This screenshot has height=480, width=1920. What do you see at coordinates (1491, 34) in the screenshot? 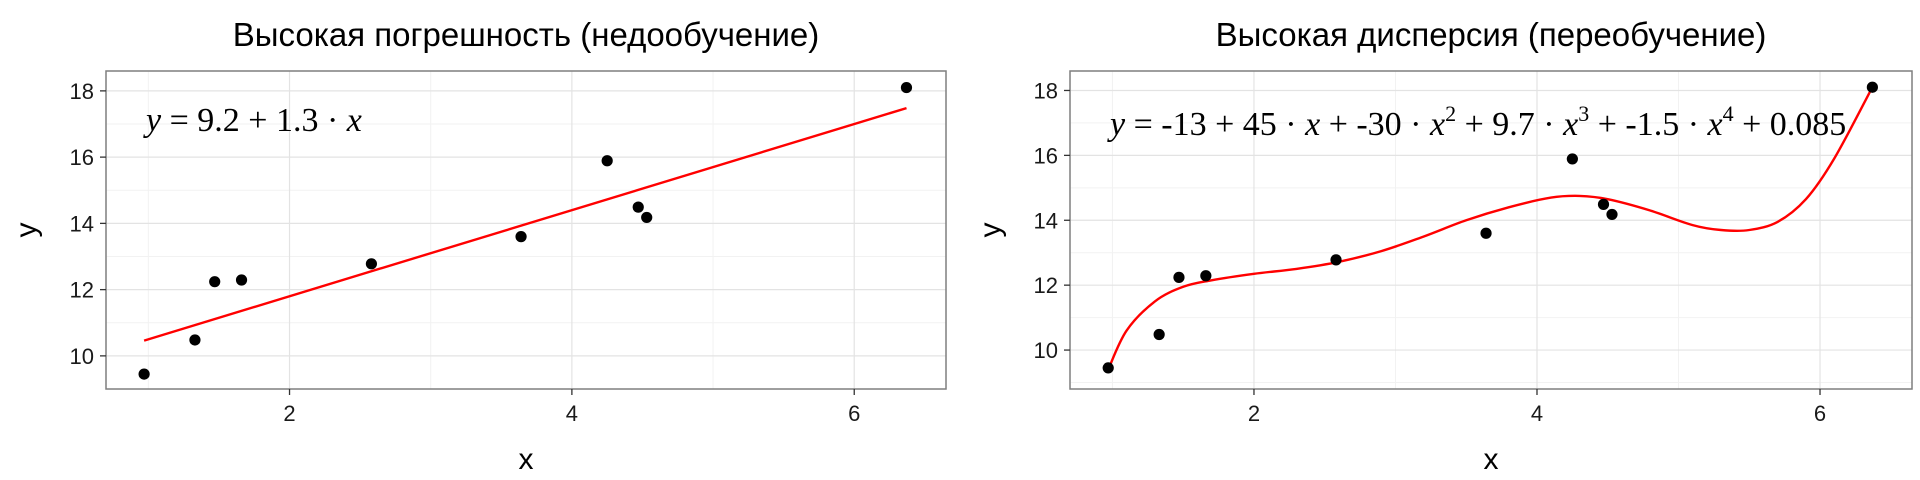
I see `chart-title: Высокая дисперсия (переобучение)` at bounding box center [1491, 34].